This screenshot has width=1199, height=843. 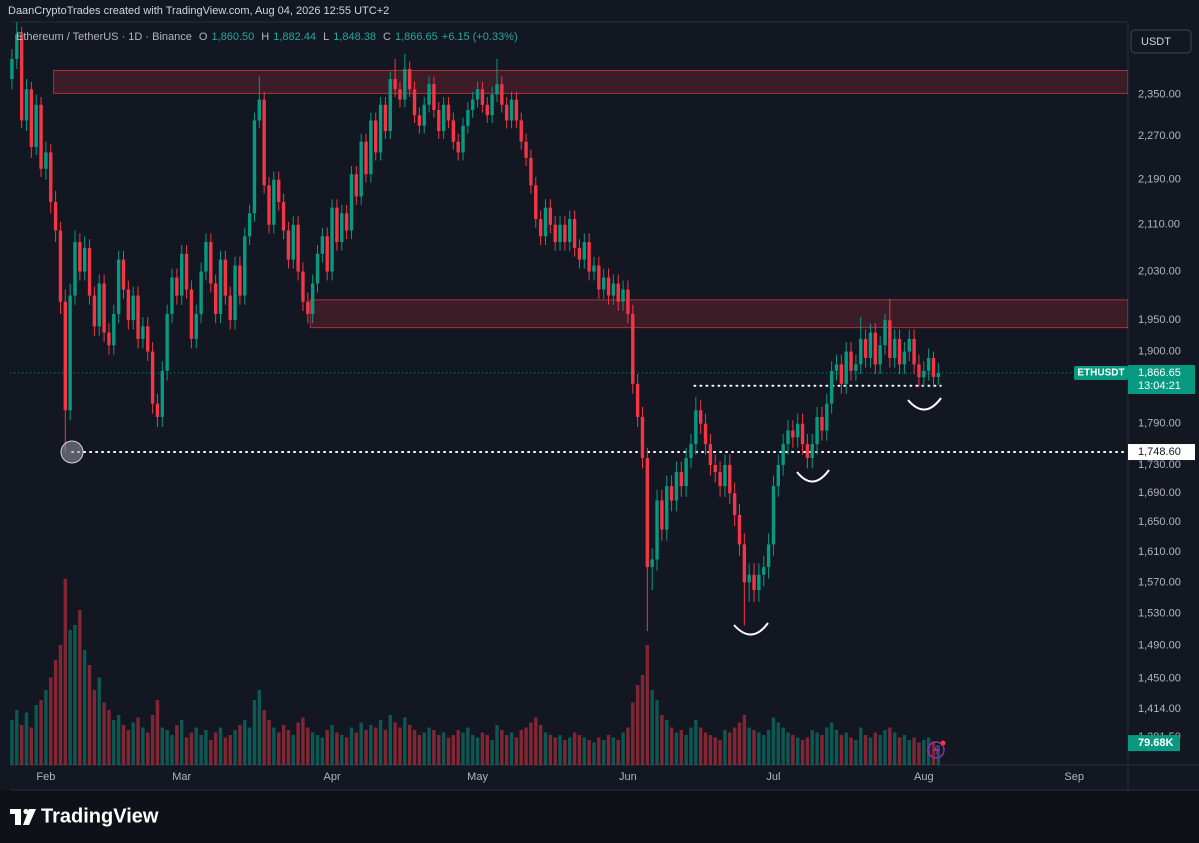 What do you see at coordinates (45, 777) in the screenshot?
I see `x-tick-label: Feb` at bounding box center [45, 777].